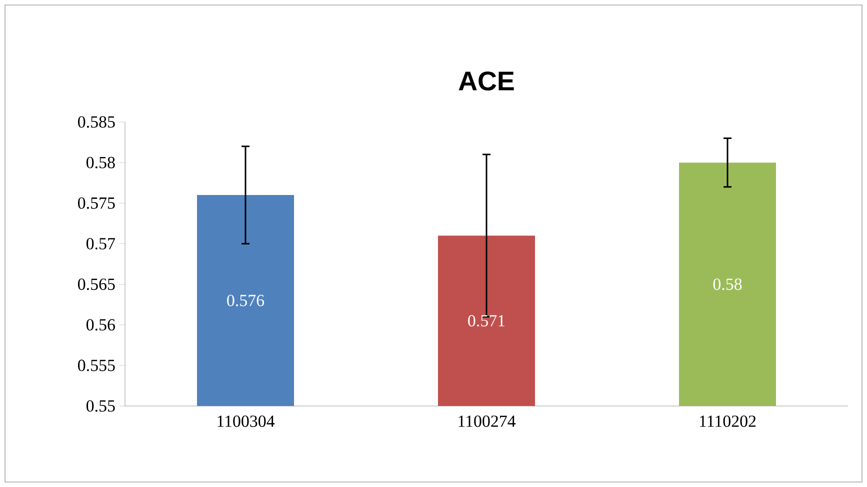 Image resolution: width=867 pixels, height=487 pixels. Describe the element at coordinates (727, 284) in the screenshot. I see `data-label: 0.58` at that location.